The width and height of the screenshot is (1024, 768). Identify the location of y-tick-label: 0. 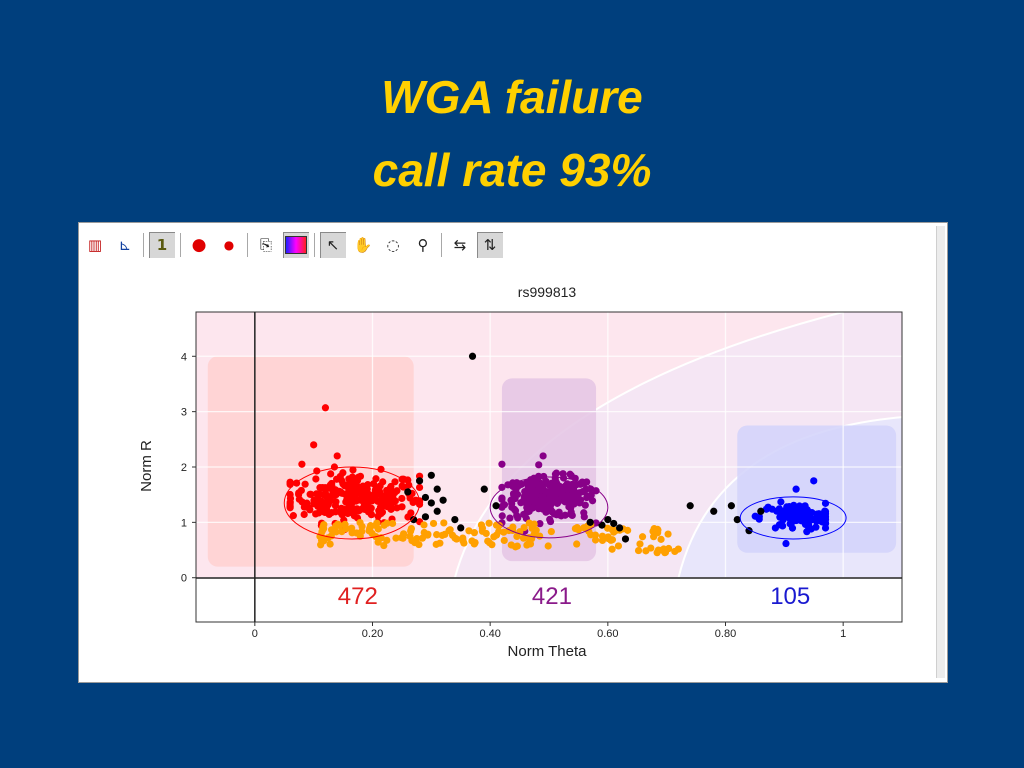
(184, 579).